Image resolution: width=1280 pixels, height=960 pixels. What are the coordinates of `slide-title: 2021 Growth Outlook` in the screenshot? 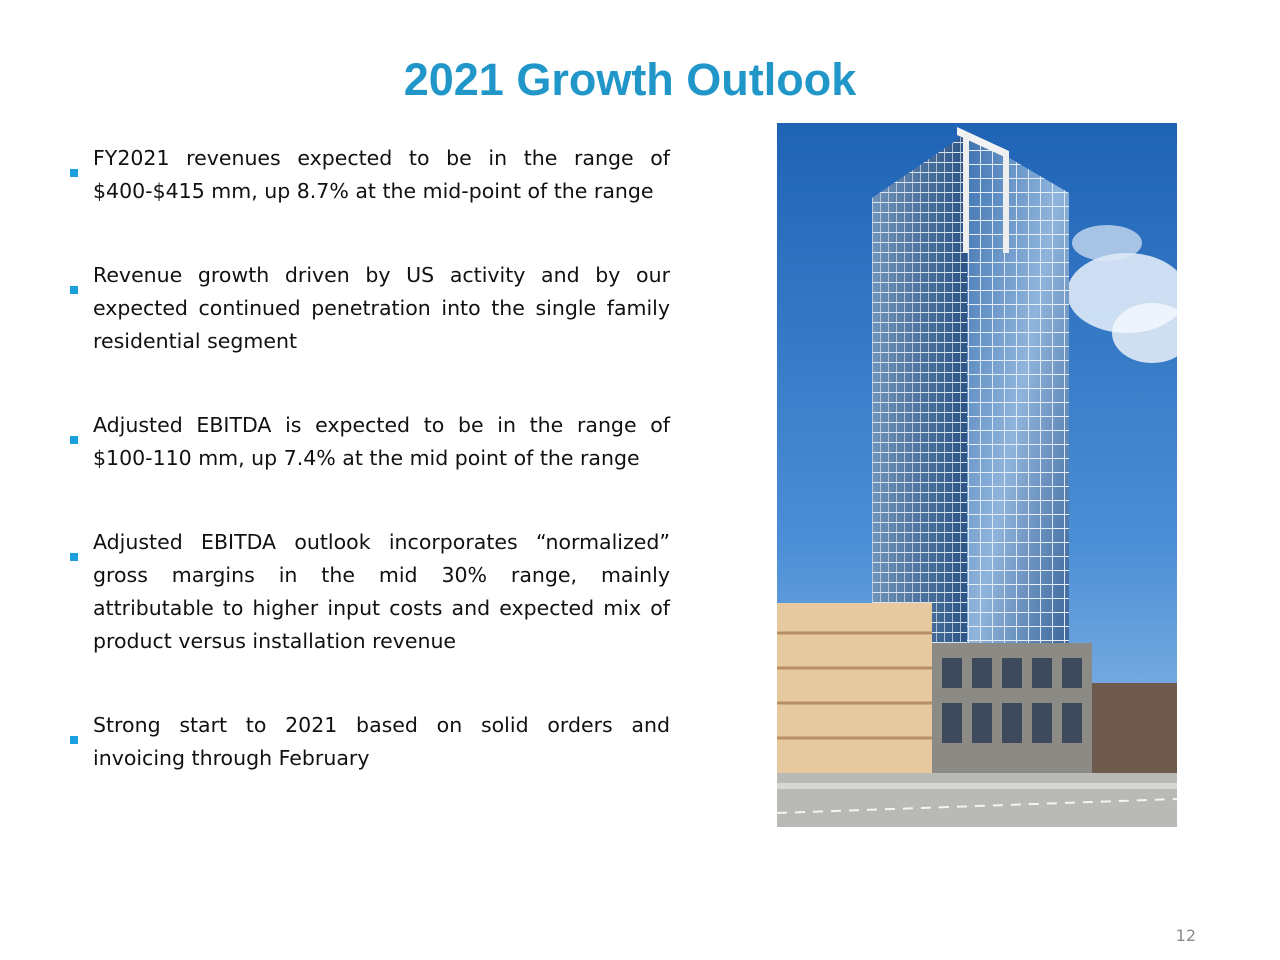 It's located at (630, 79).